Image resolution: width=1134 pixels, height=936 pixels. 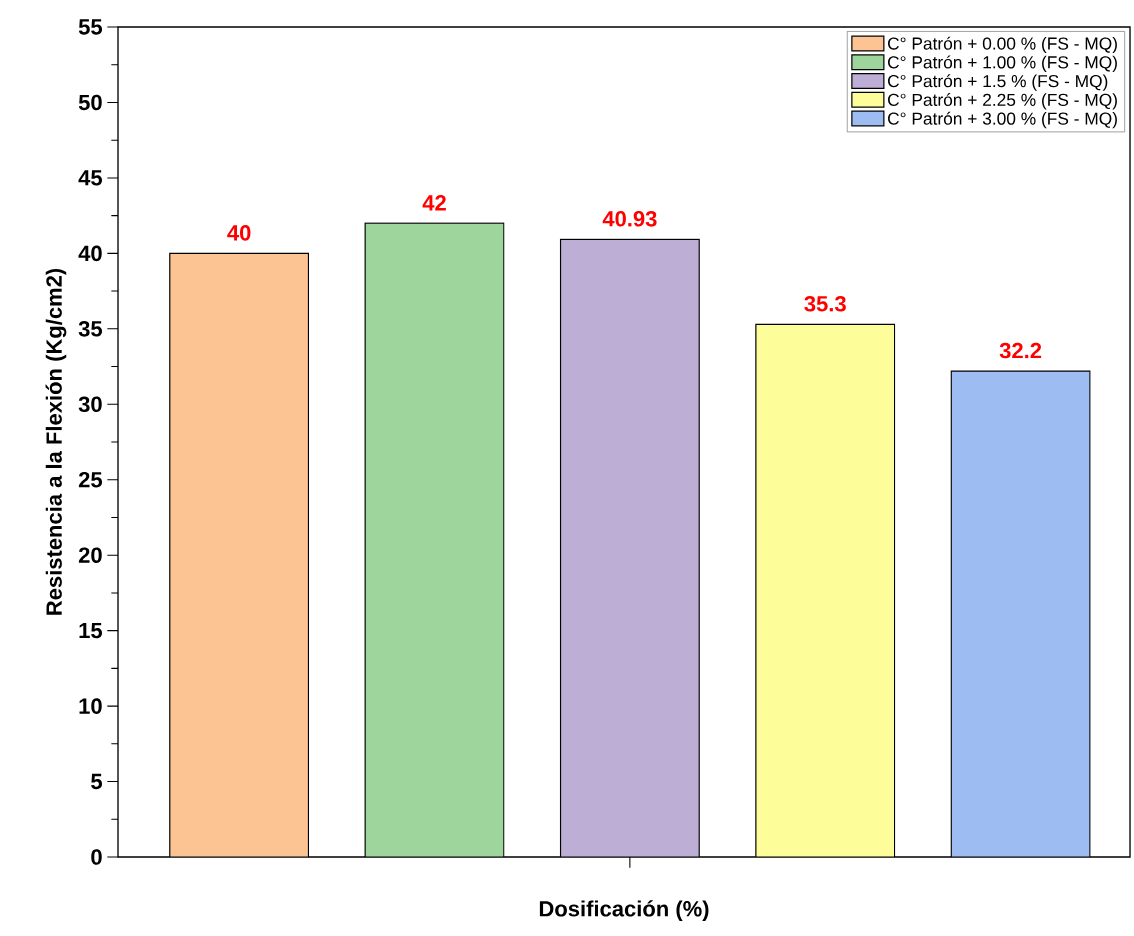 I want to click on y-tick-label: 5, so click(x=97, y=781).